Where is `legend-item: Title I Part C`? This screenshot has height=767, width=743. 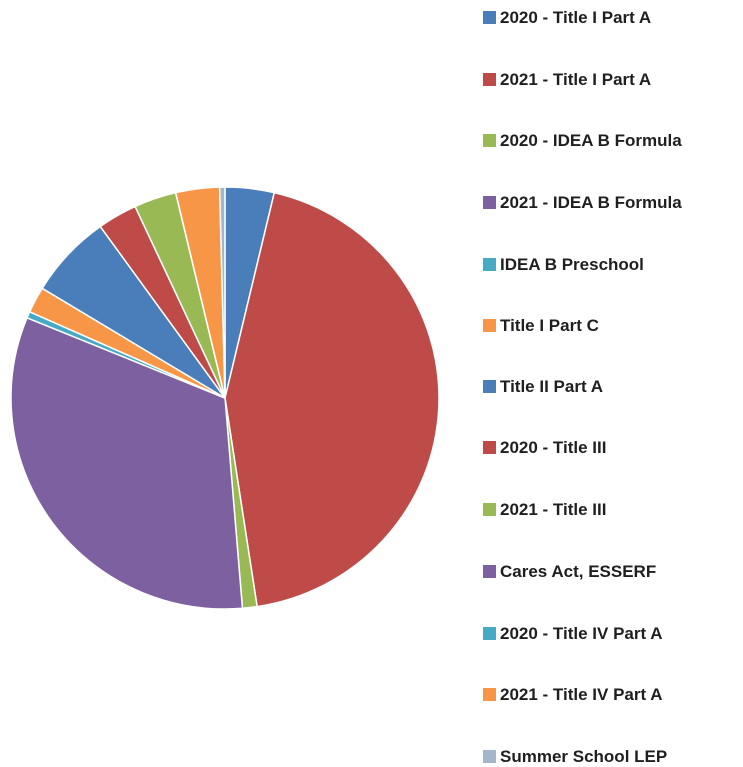 legend-item: Title I Part C is located at coordinates (541, 326).